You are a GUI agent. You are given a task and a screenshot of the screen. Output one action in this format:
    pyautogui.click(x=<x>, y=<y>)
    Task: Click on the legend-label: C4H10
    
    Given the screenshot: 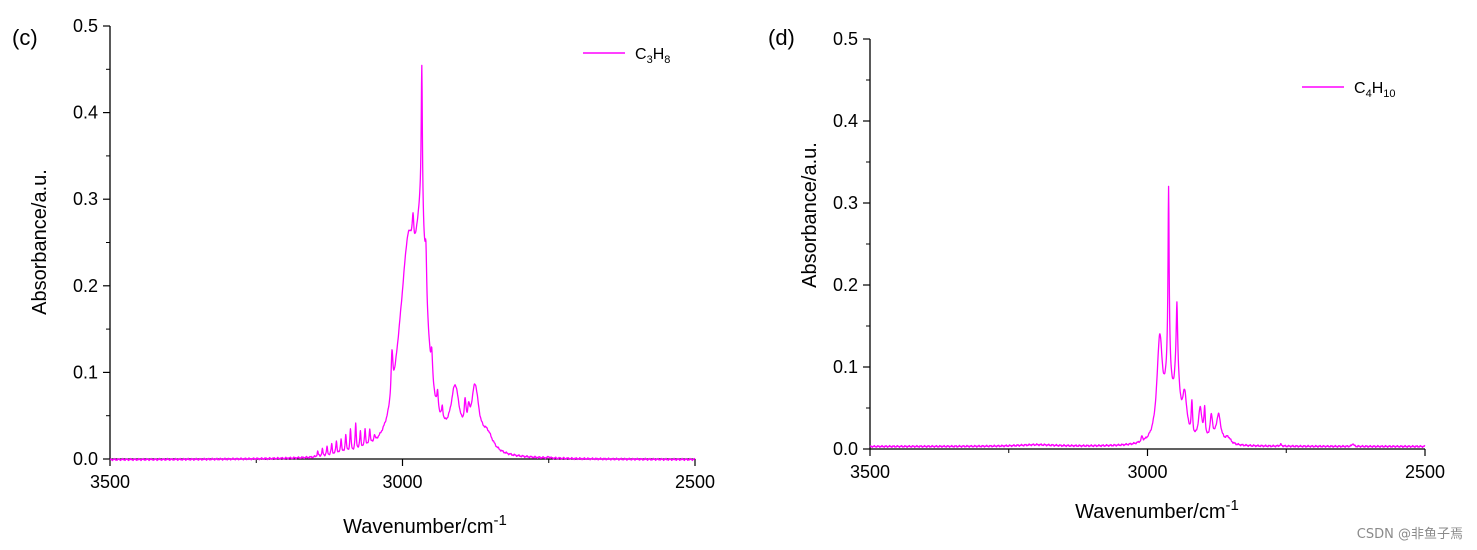 What is the action you would take?
    pyautogui.click(x=1375, y=90)
    